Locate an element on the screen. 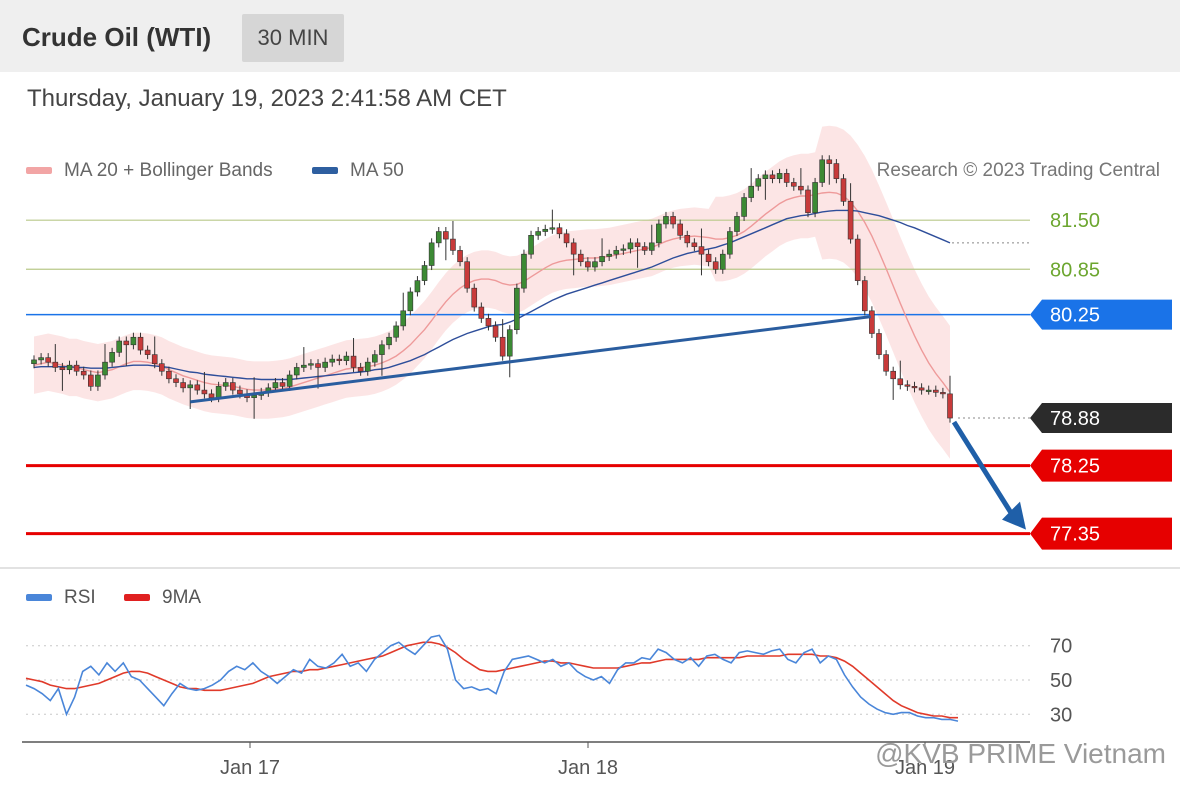  rsi-line is located at coordinates (492, 678).